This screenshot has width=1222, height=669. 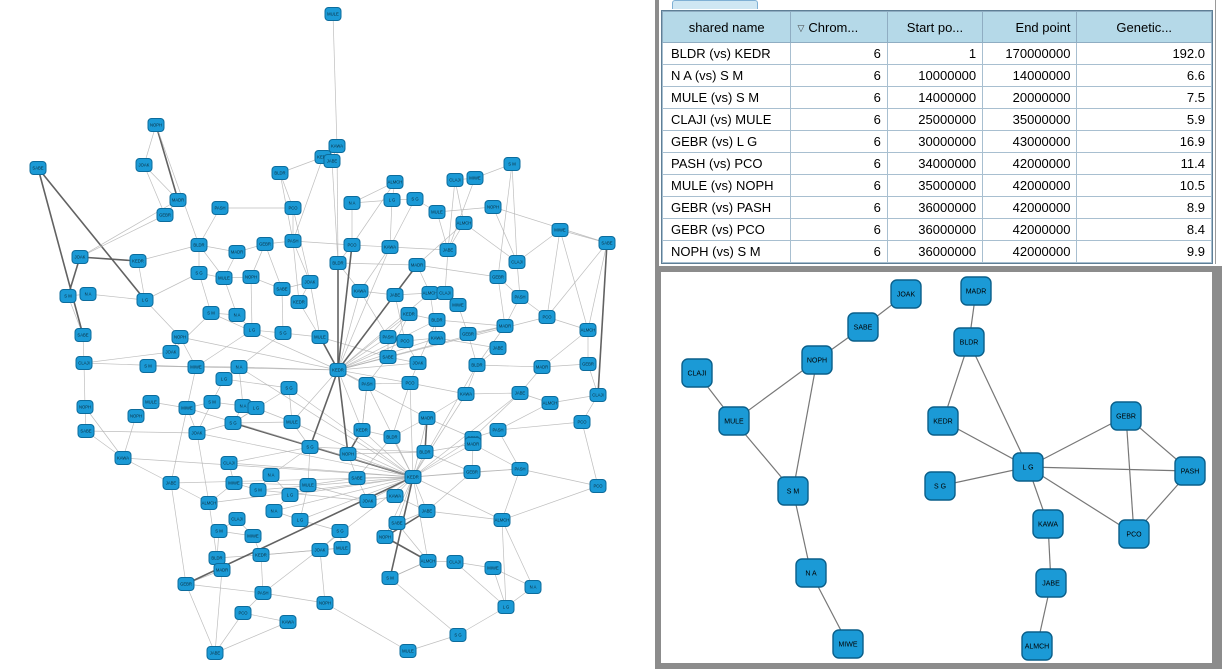 I want to click on table-row: GEBR (vs) PASH 6 36000000 42000000 8.9, so click(x=936, y=207).